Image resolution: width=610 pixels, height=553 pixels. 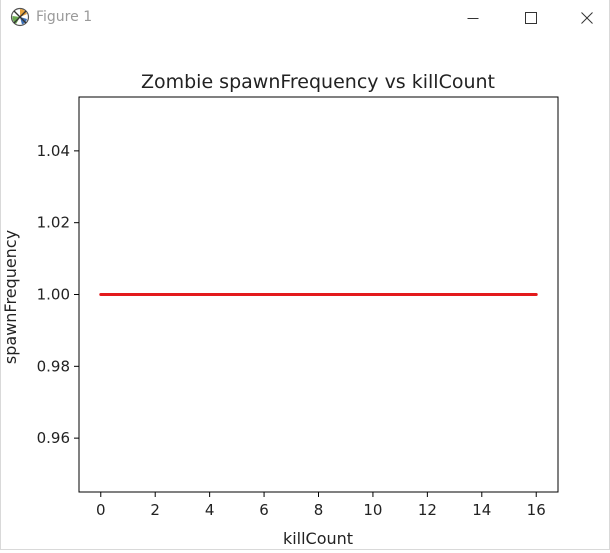 I want to click on y-tick-label: 1.04, so click(x=53, y=151).